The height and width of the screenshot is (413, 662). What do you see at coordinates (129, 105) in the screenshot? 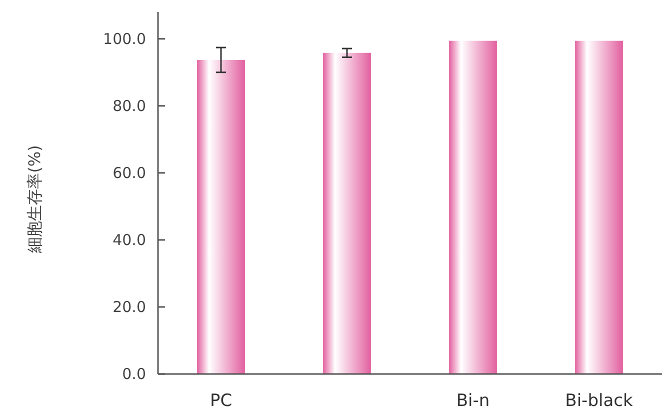
I see `y-tick-label: 80.0` at bounding box center [129, 105].